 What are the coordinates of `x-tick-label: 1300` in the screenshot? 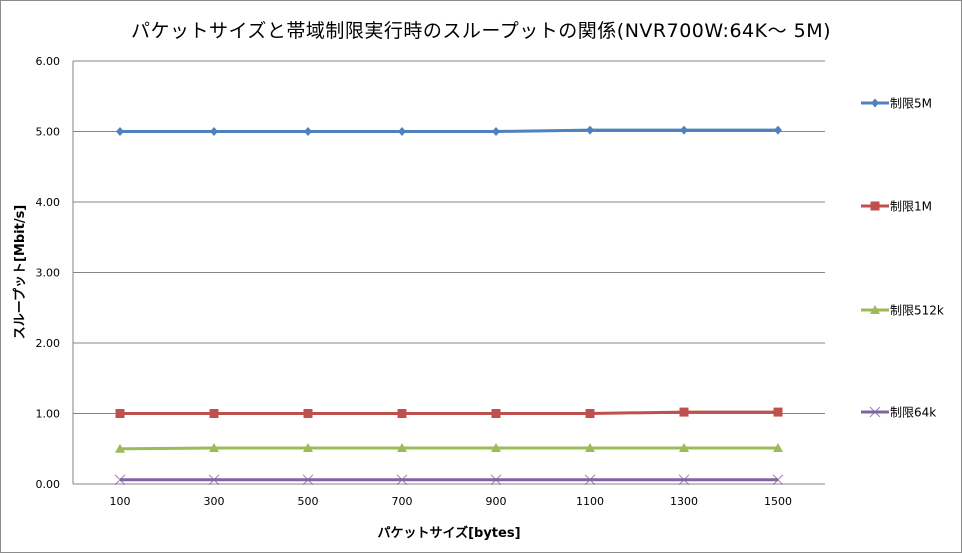 It's located at (684, 501).